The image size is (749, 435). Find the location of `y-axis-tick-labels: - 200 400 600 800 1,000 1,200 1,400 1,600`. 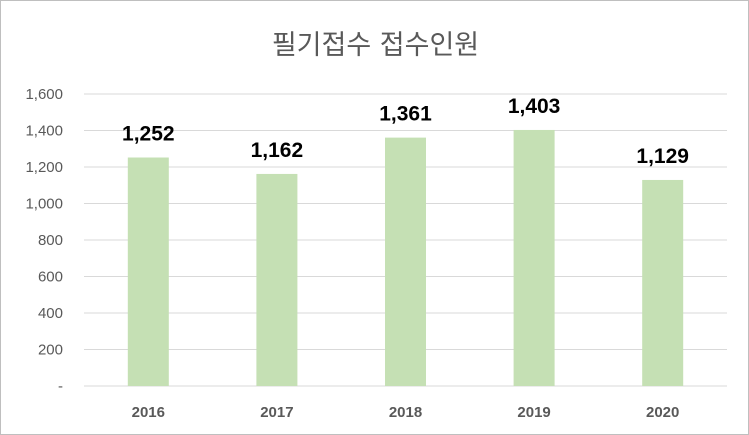

y-axis-tick-labels: - 200 400 600 800 1,000 1,200 1,400 1,600 is located at coordinates (44, 240).